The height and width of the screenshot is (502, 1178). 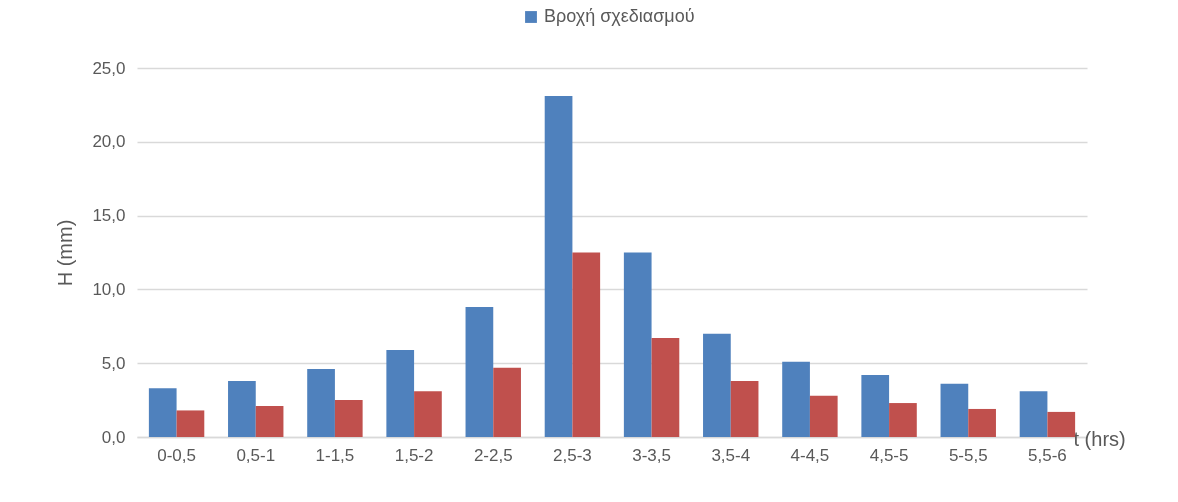 What do you see at coordinates (113, 363) in the screenshot?
I see `y-tick-label: 5,0` at bounding box center [113, 363].